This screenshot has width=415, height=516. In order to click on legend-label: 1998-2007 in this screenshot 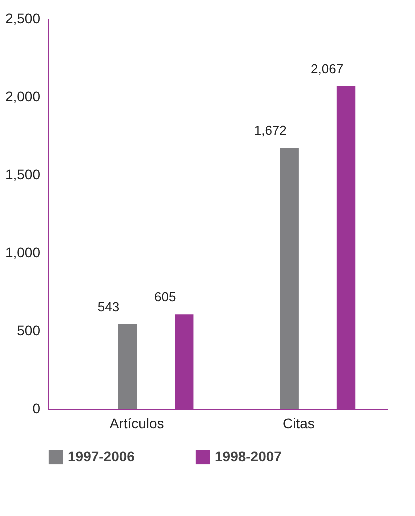, I will do `click(248, 456)`.